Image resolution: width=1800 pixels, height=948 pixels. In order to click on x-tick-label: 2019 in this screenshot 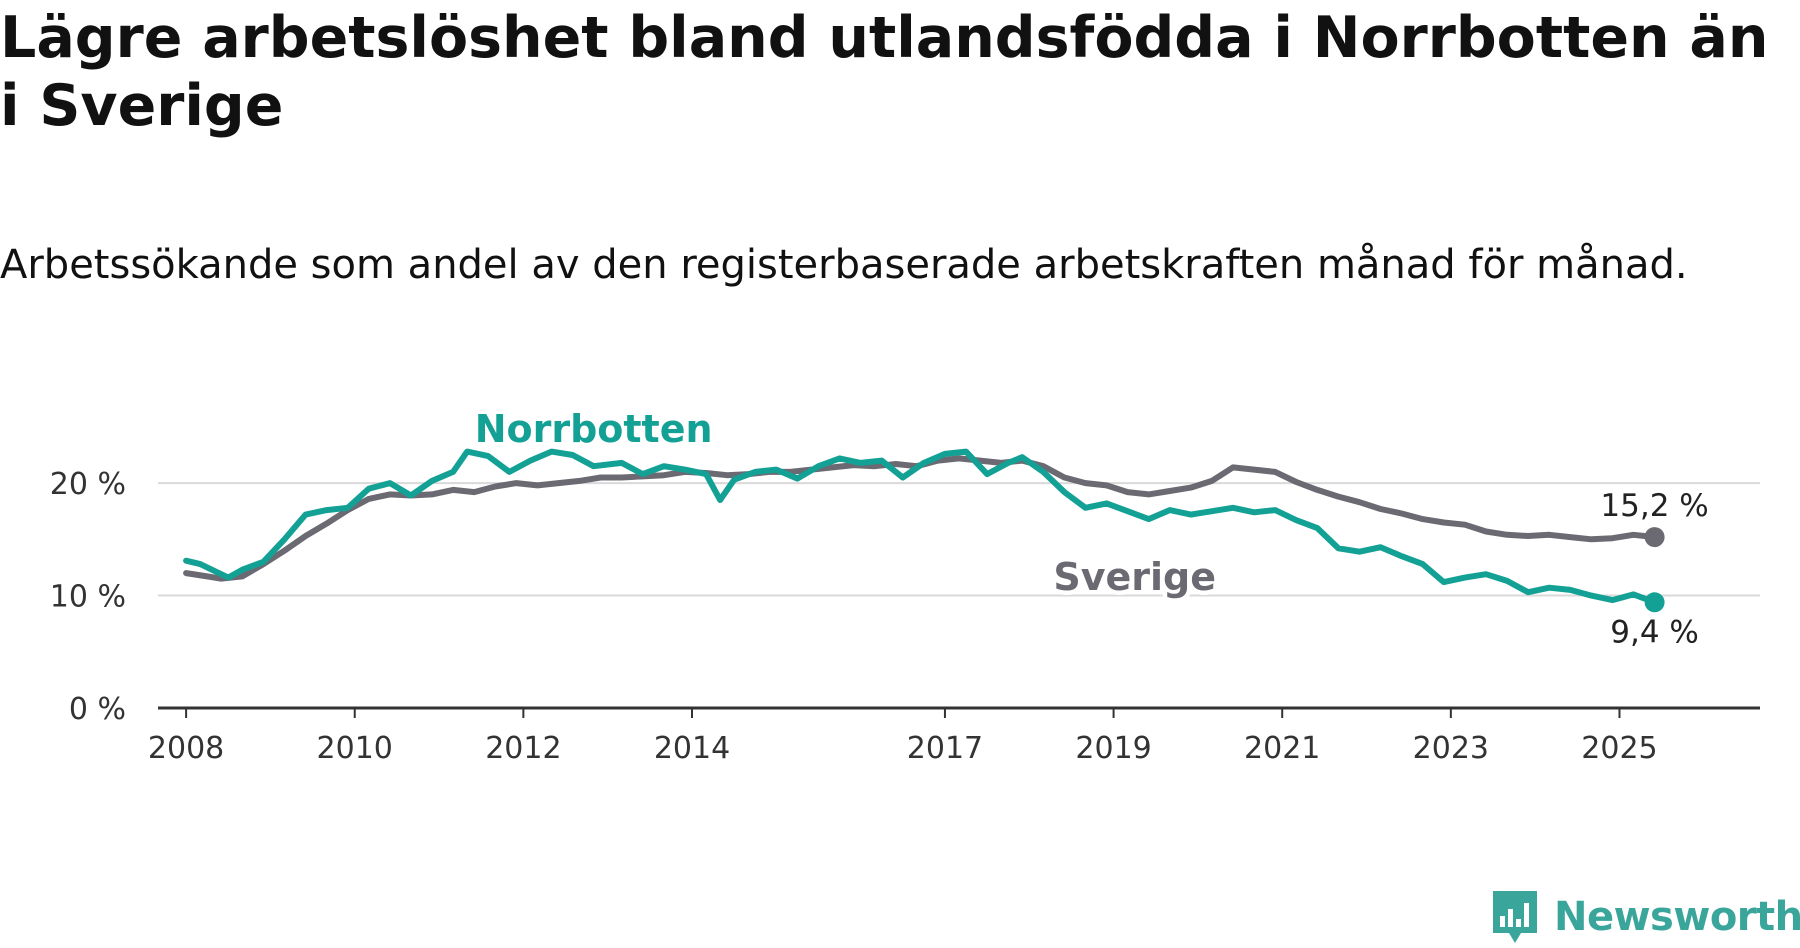, I will do `click(1113, 748)`.